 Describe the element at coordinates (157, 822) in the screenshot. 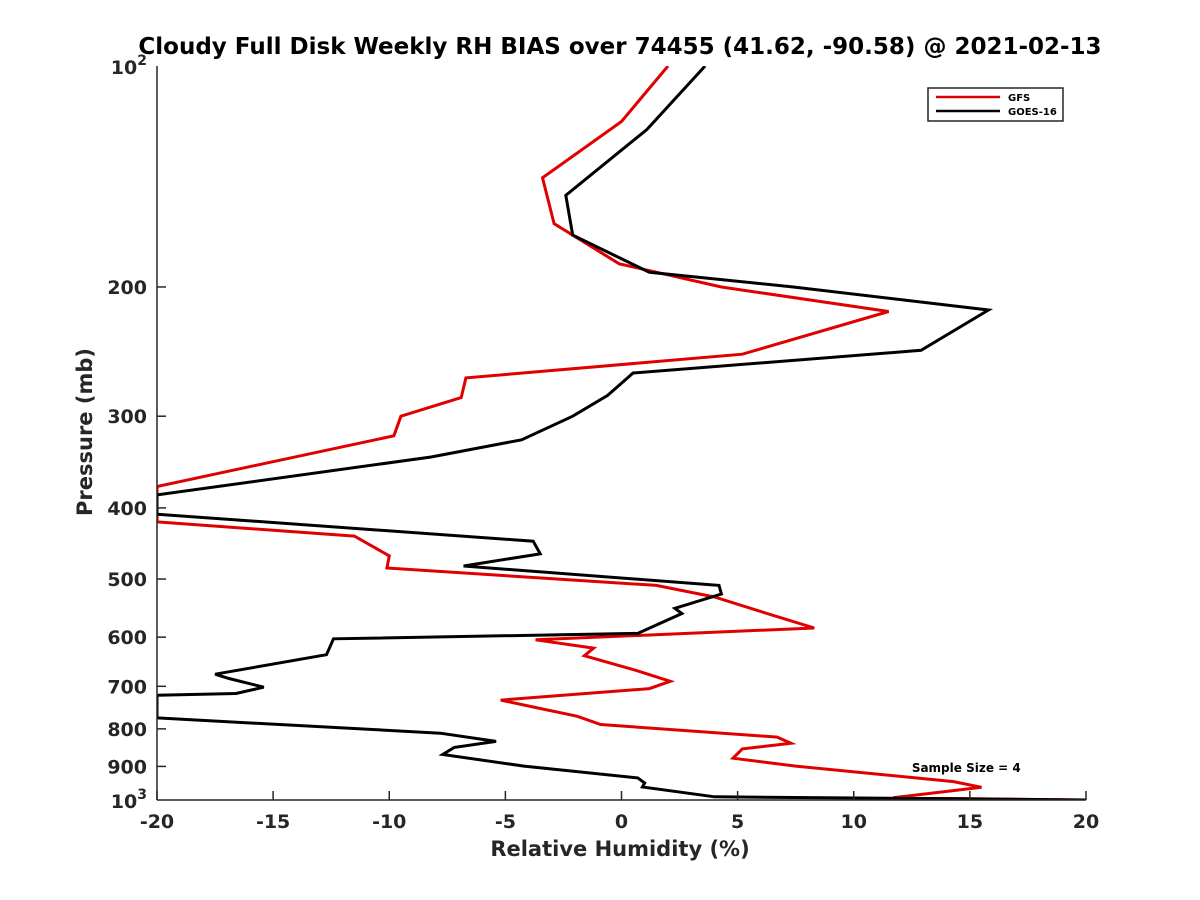

I see `x-tick-label: -20` at that location.